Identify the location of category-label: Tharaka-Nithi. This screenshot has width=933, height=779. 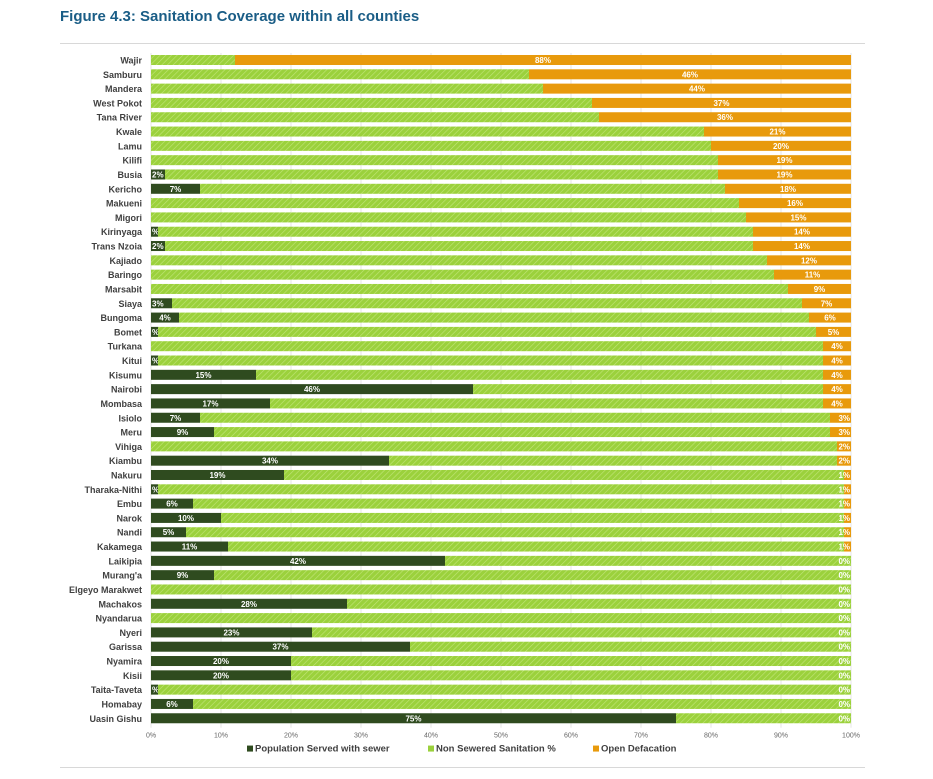
(113, 490).